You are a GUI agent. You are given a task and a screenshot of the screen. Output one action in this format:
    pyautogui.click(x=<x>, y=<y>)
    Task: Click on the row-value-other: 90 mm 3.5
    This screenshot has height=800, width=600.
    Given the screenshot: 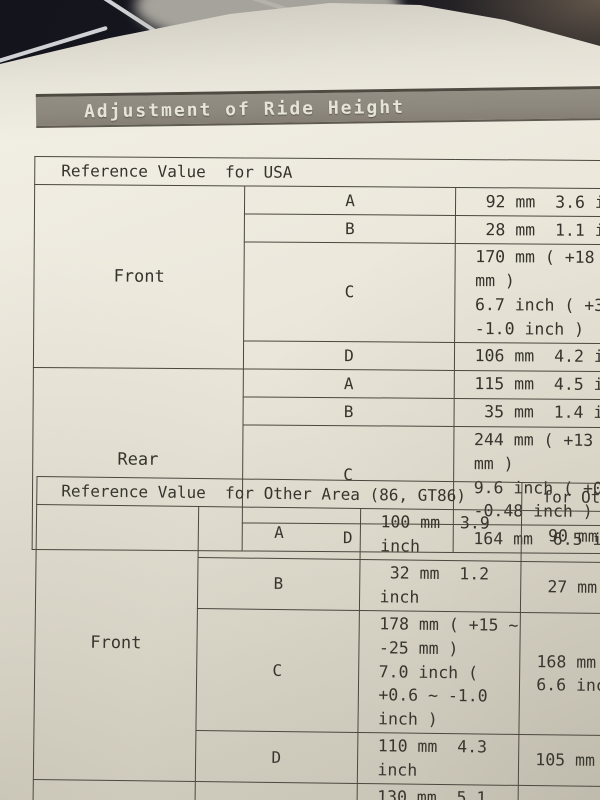 What is the action you would take?
    pyautogui.click(x=560, y=537)
    